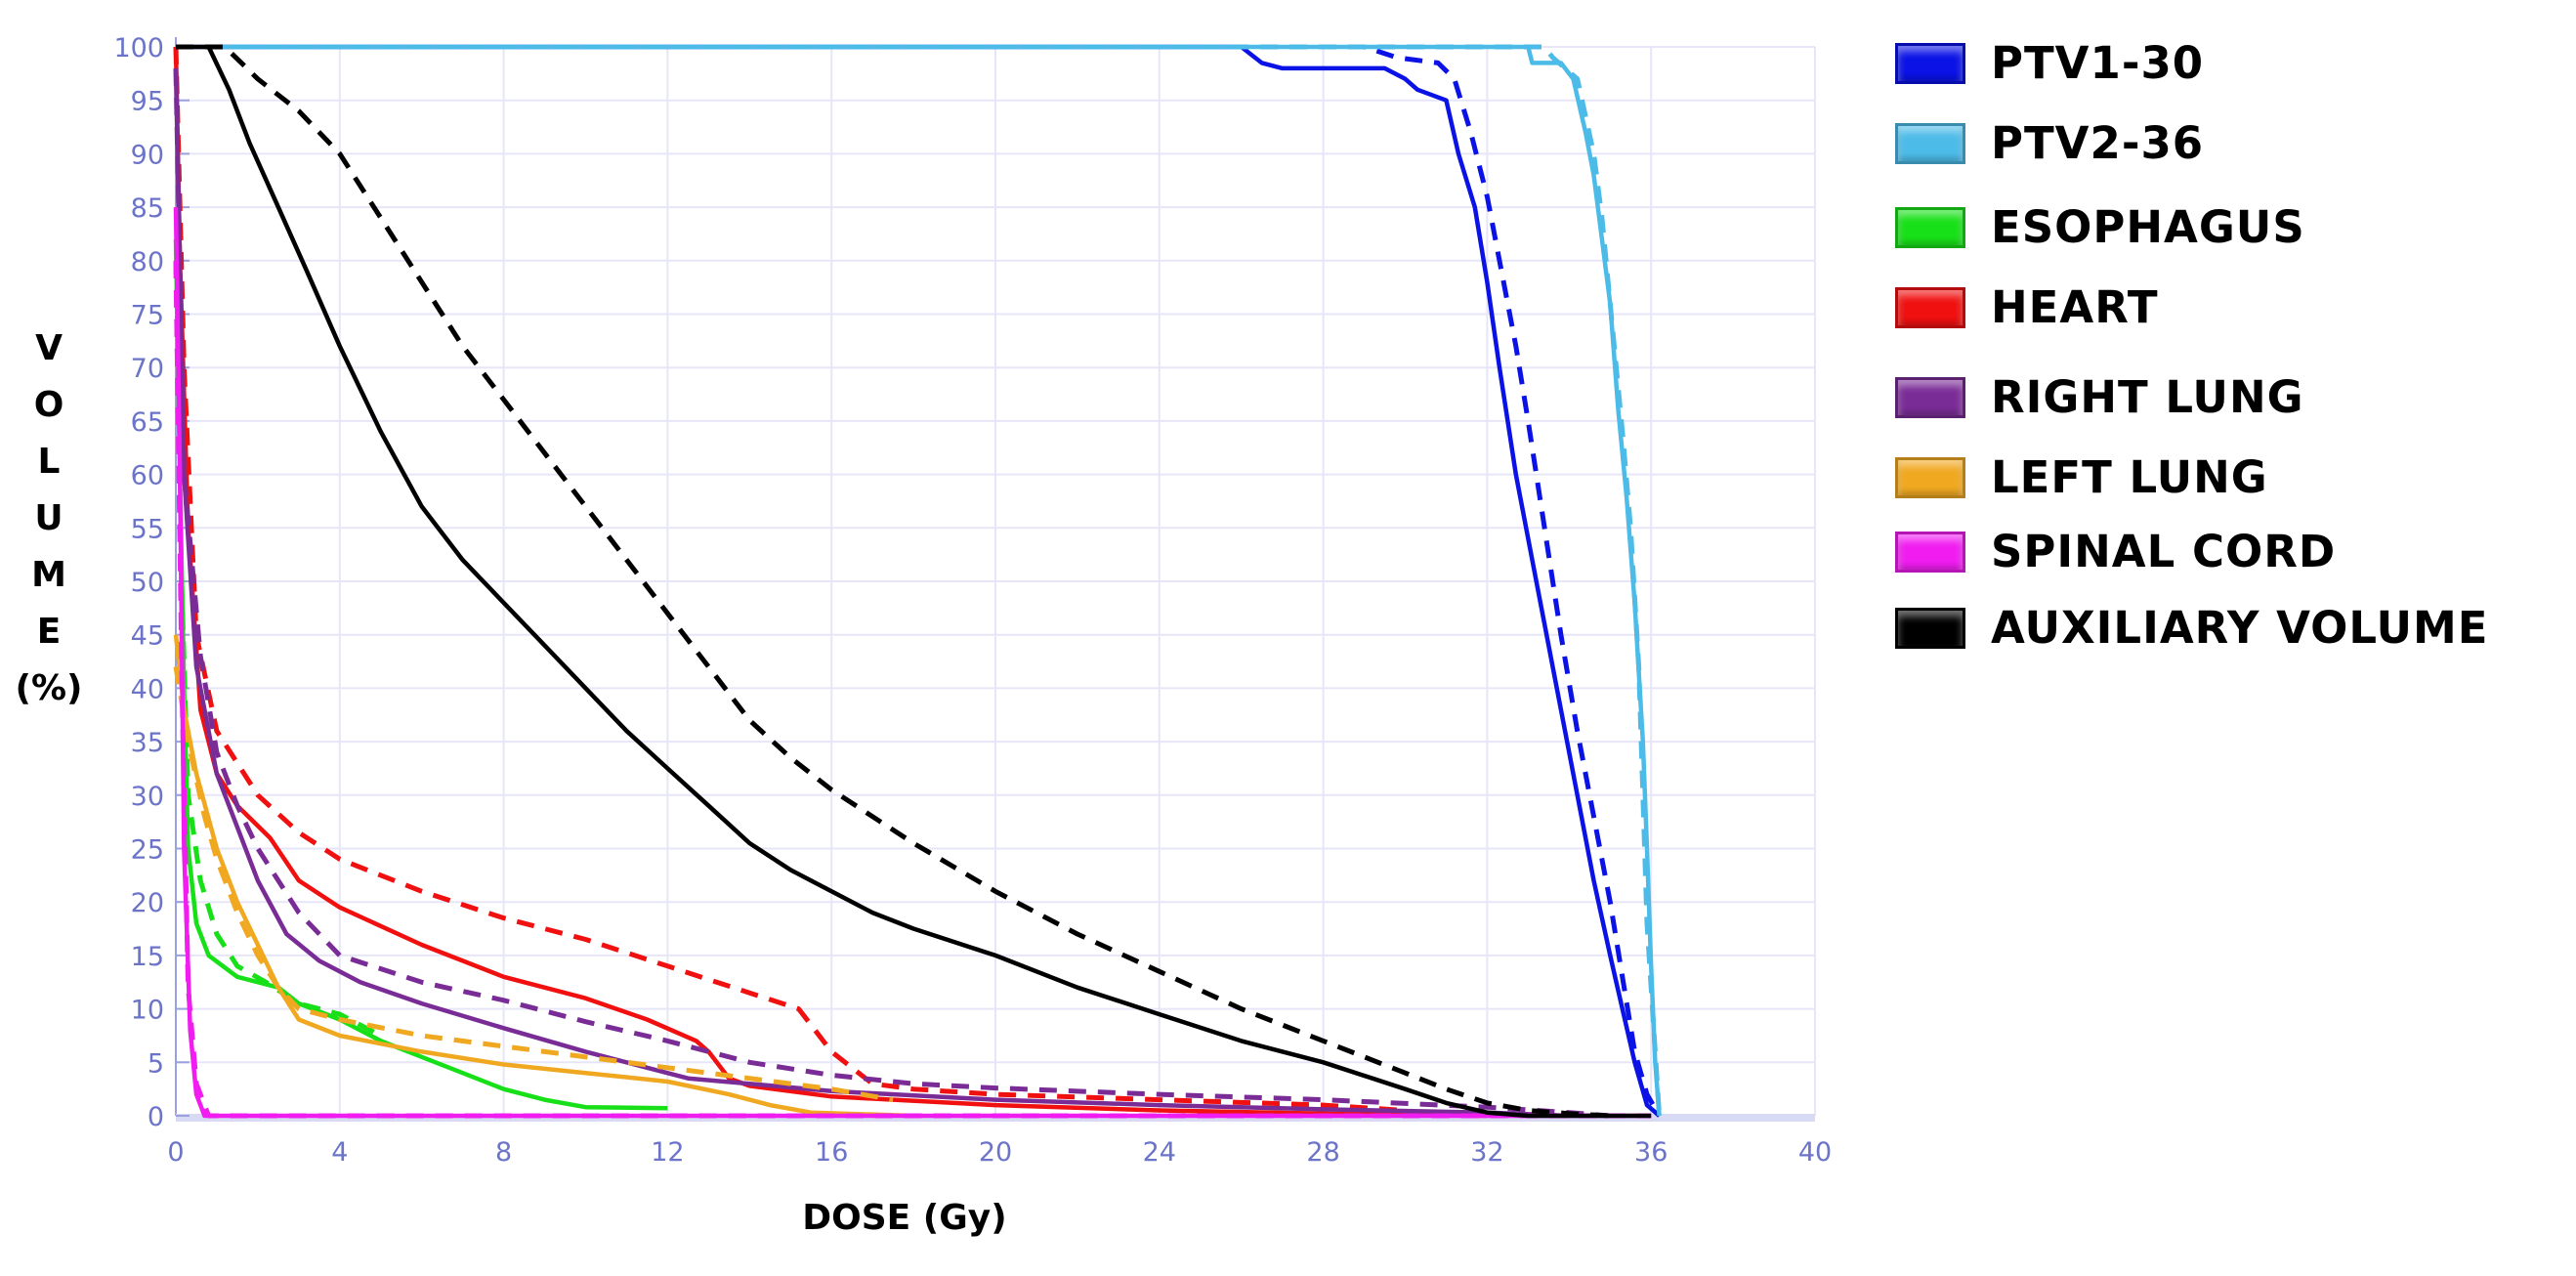 The image size is (2576, 1276). I want to click on legend-item-ptv2-36: PTV2-36, so click(2049, 143).